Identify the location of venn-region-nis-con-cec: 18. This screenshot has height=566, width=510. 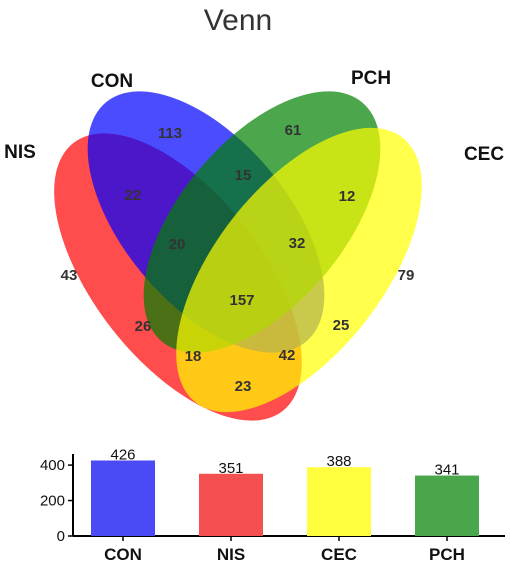
(193, 356).